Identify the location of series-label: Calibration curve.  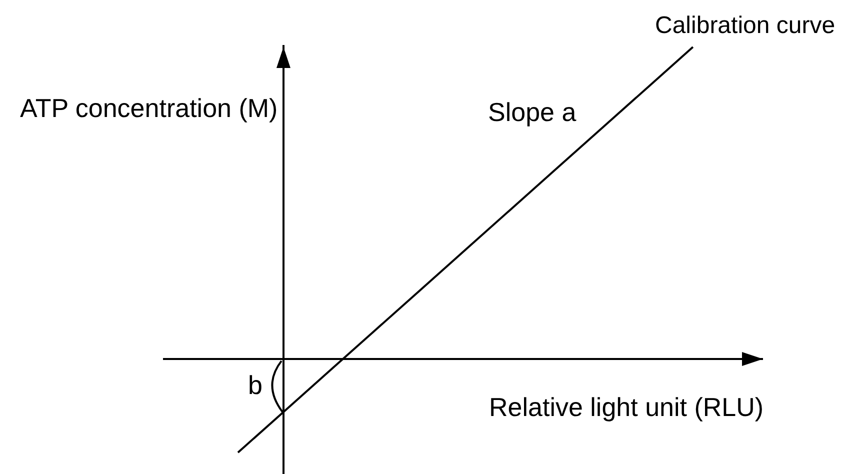
(745, 25).